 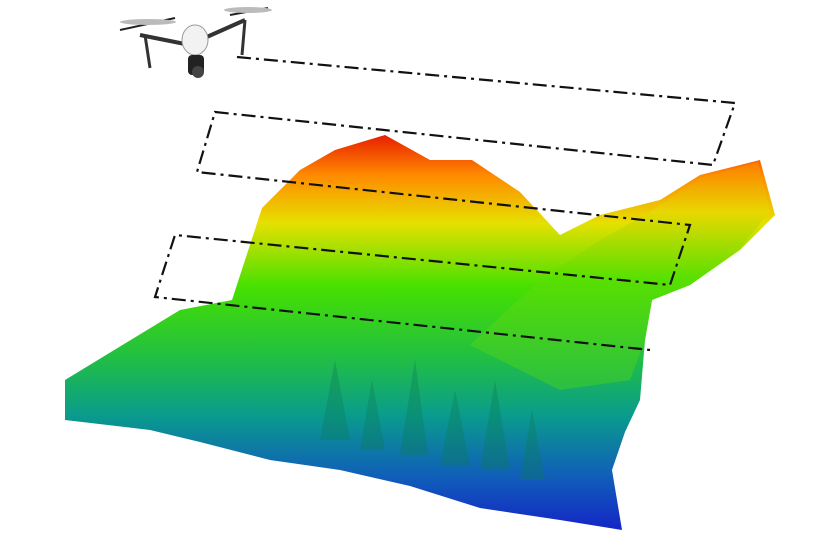 What do you see at coordinates (432, 420) in the screenshot?
I see `forest-texture` at bounding box center [432, 420].